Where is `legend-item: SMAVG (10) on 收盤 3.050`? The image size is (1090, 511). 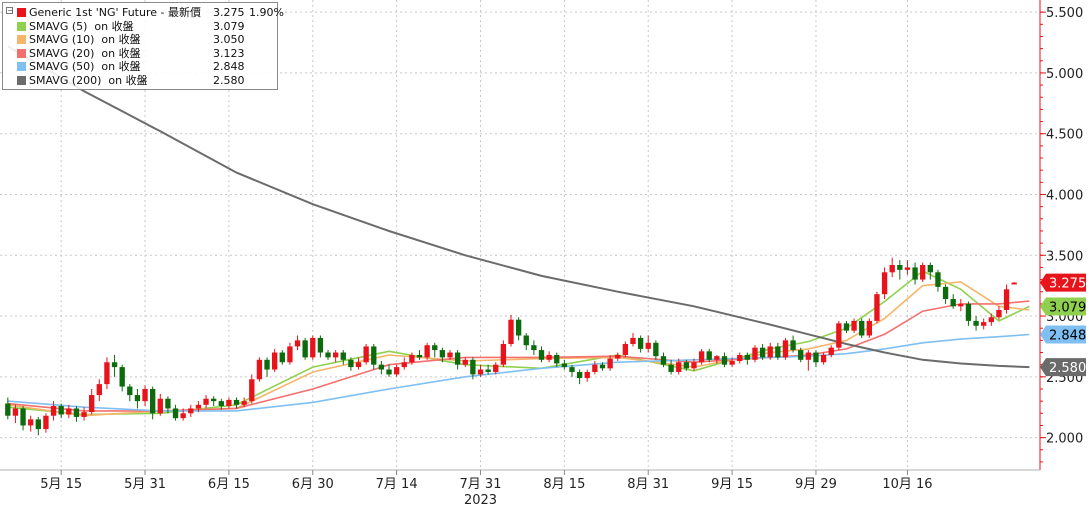
legend-item: SMAVG (10) on 收盤 3.050 is located at coordinates (146, 39).